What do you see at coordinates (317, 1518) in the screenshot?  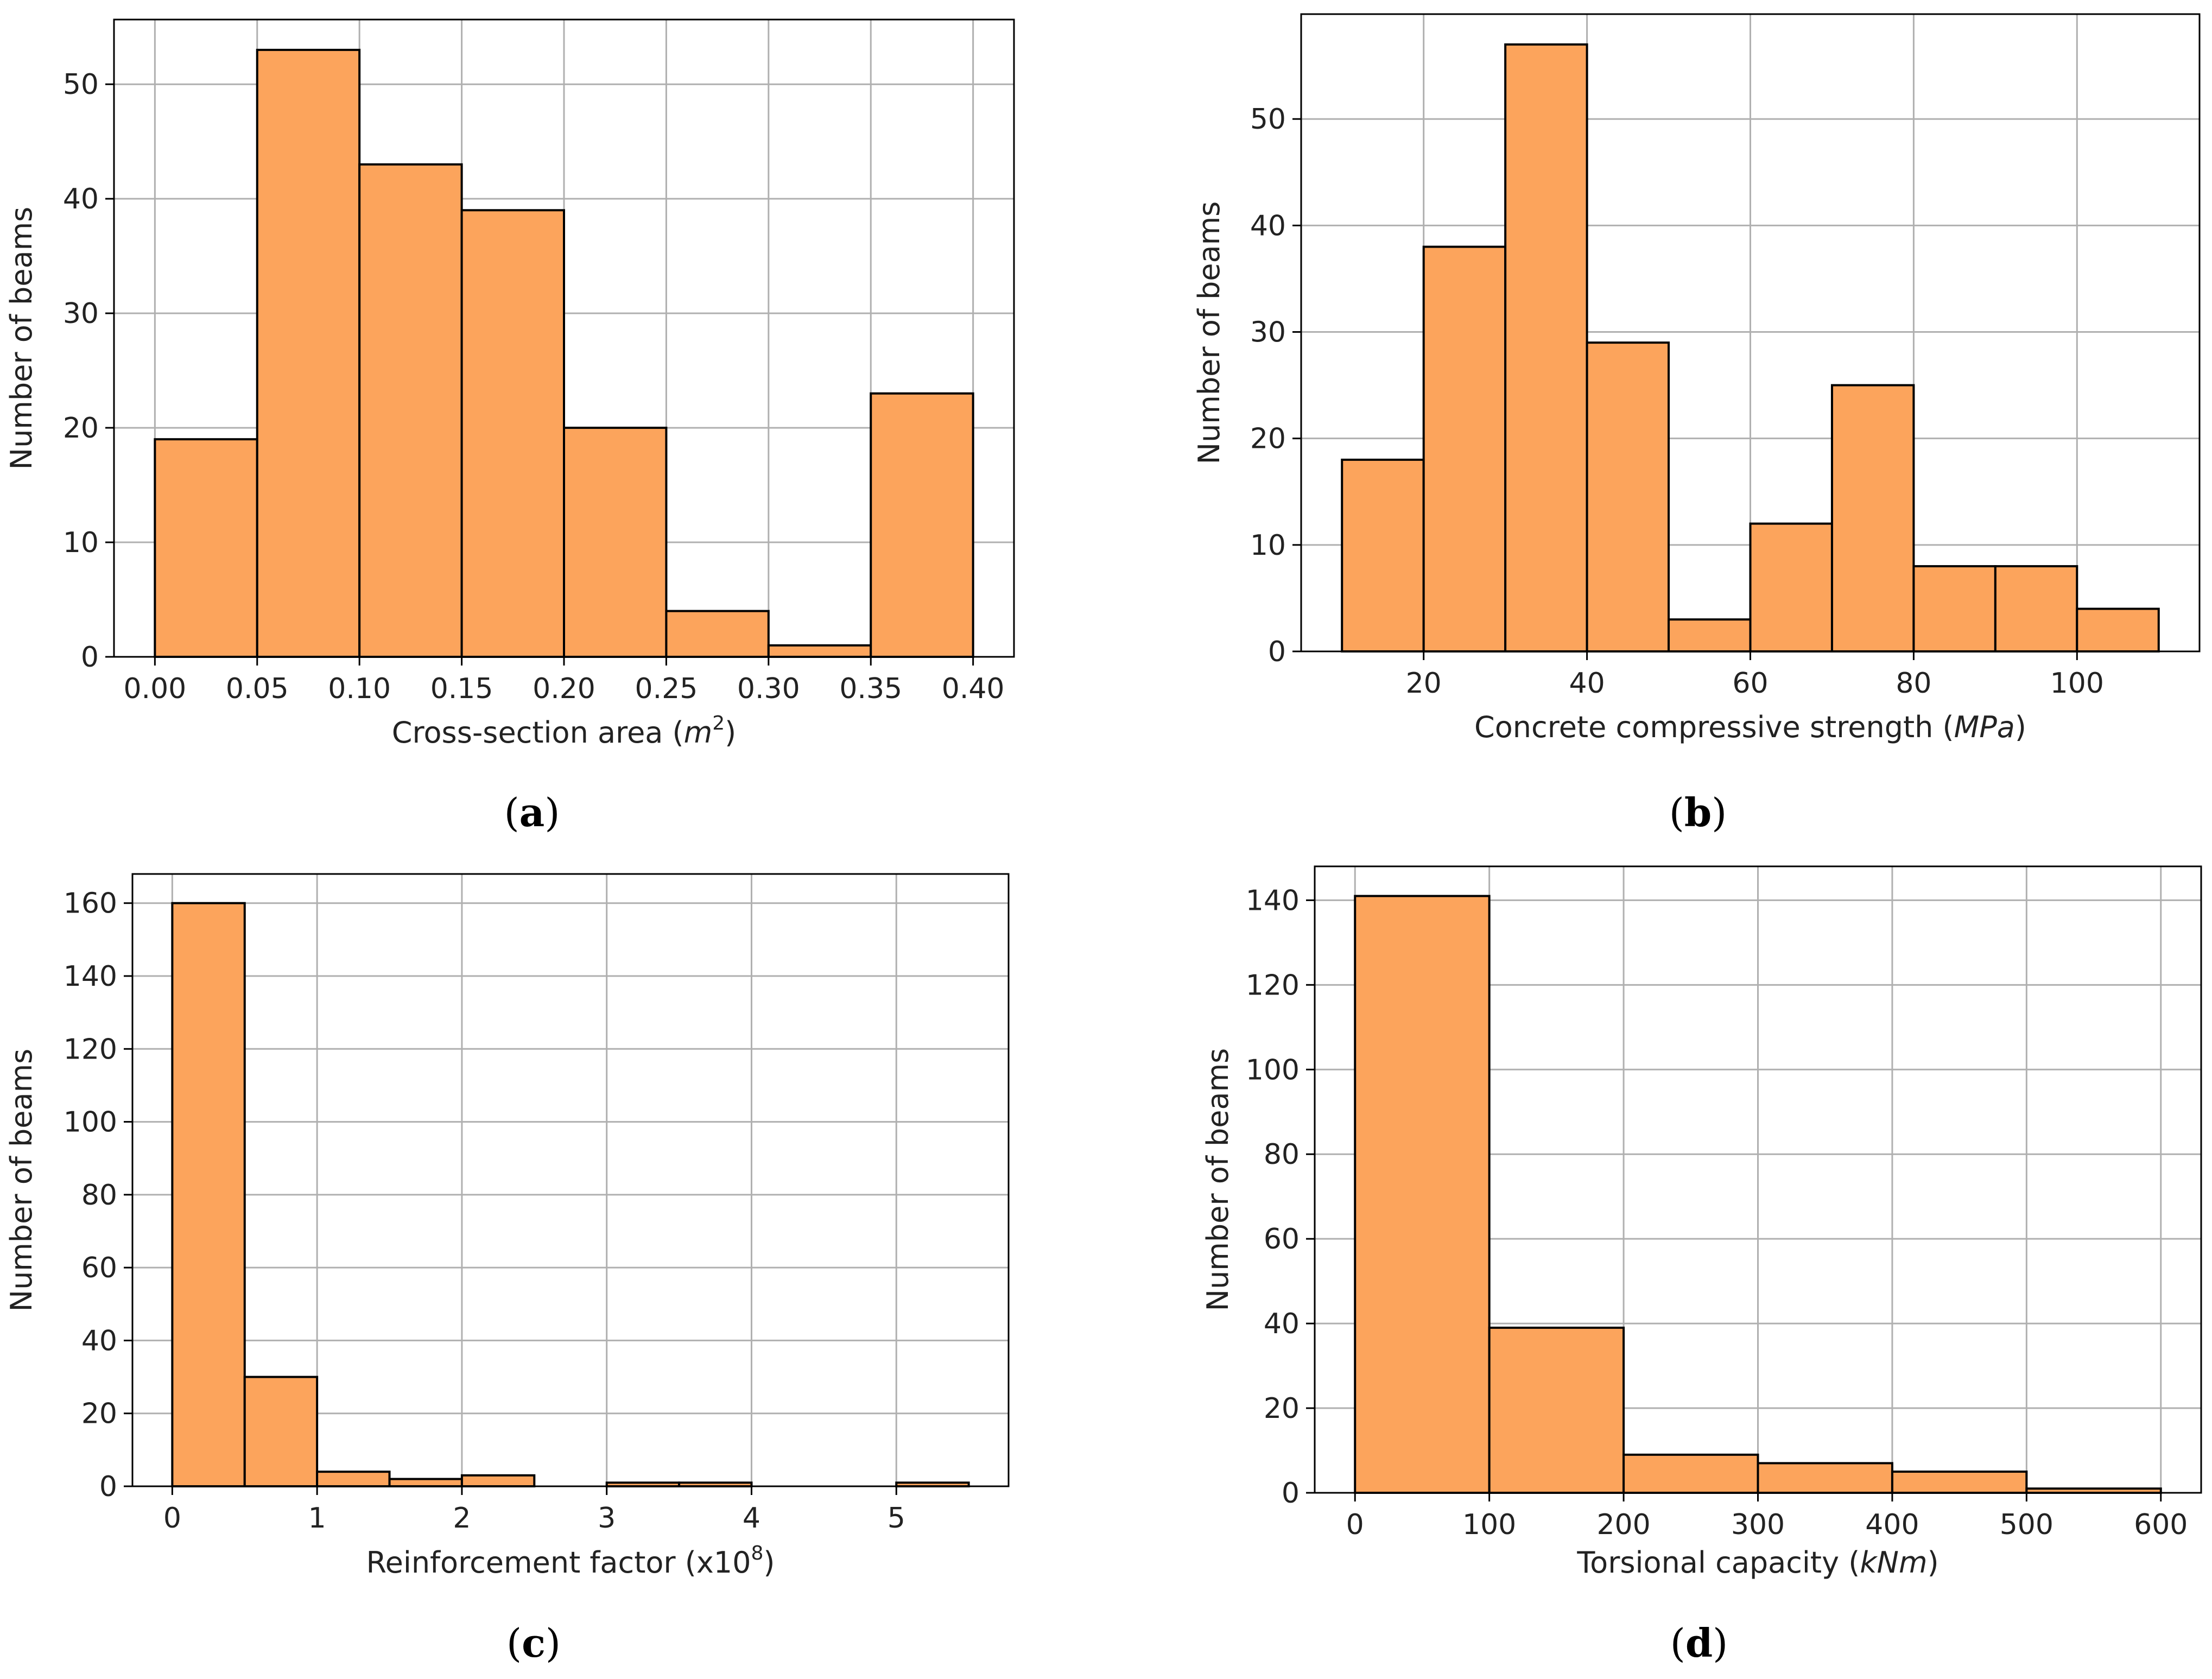 I see `x-tick-label: 1` at bounding box center [317, 1518].